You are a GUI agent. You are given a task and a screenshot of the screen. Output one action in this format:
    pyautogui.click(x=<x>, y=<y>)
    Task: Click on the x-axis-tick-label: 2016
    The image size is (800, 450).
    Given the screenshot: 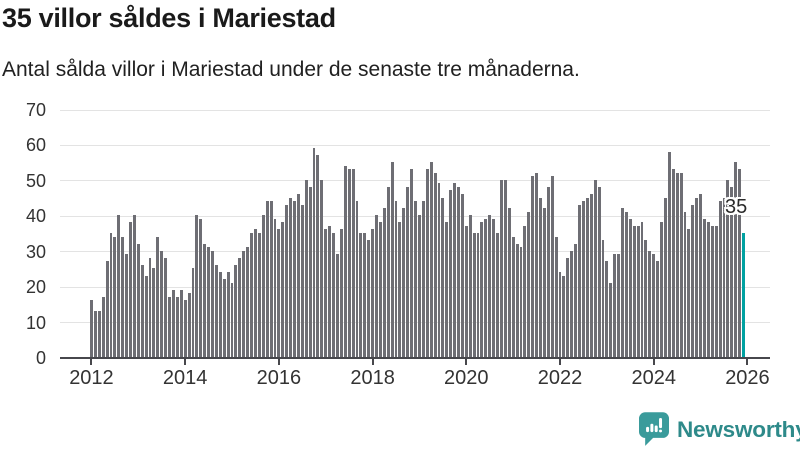 What is the action you would take?
    pyautogui.click(x=279, y=378)
    